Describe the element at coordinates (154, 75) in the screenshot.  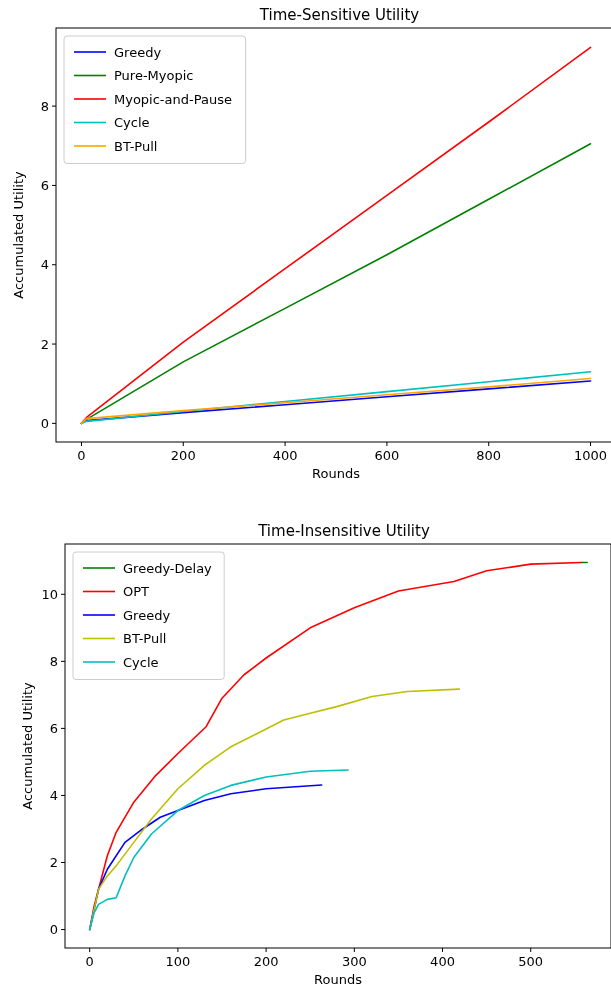
I see `legend-label: Pure-Myopic` at that location.